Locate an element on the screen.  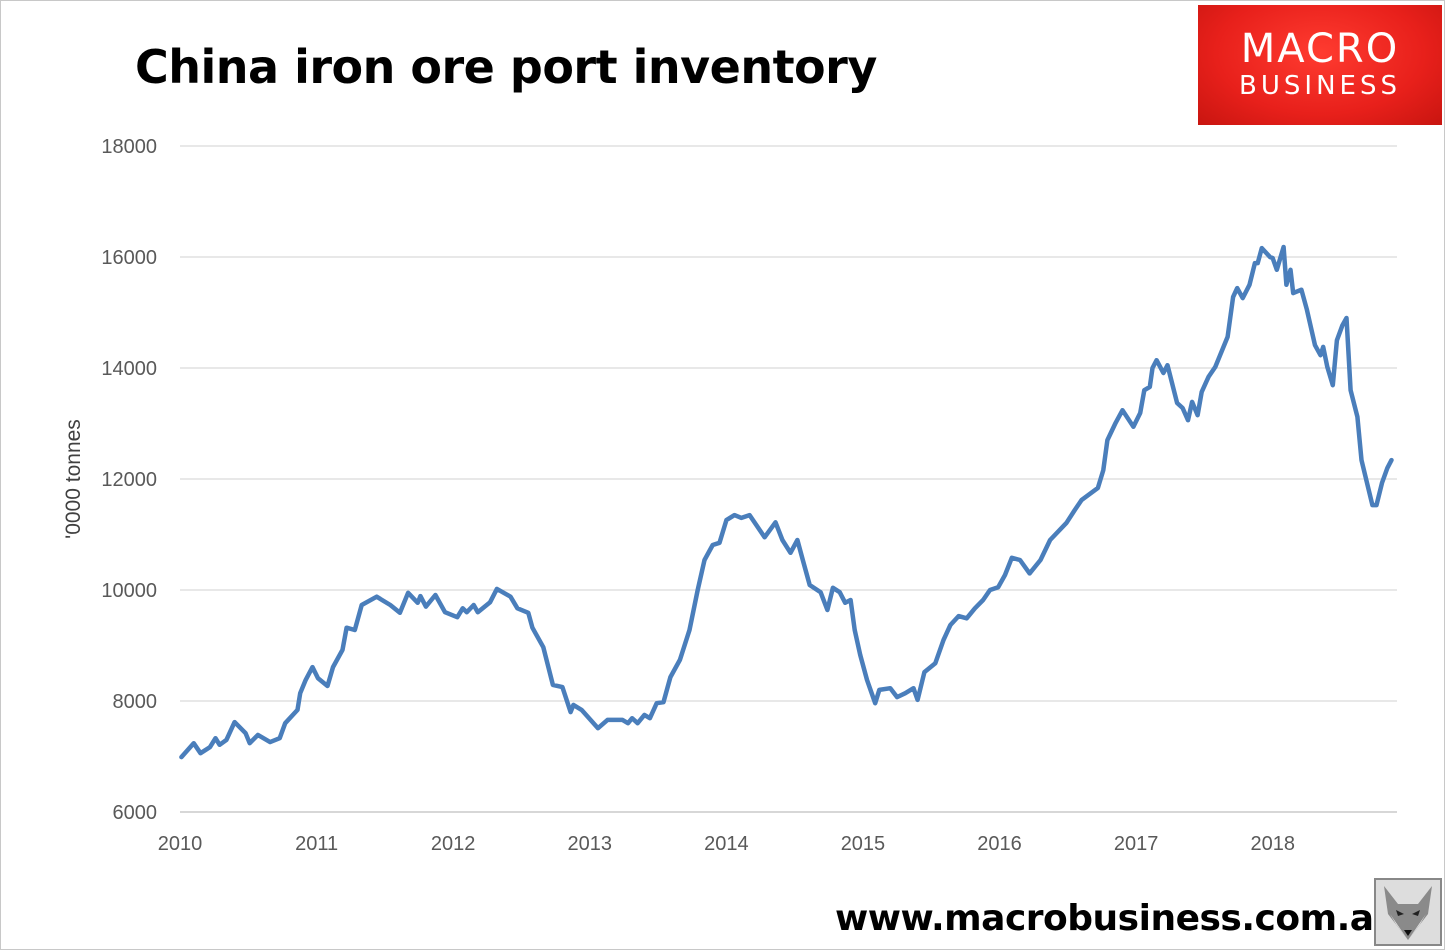
y-tick-label: 6000 is located at coordinates (135, 813).